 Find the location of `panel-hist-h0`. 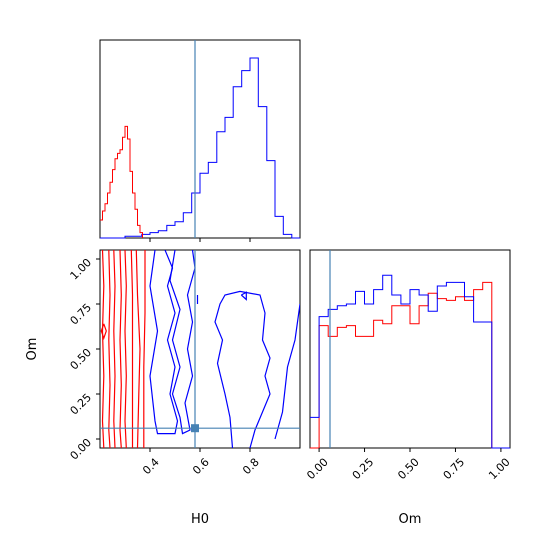

panel-hist-h0 is located at coordinates (200, 139).